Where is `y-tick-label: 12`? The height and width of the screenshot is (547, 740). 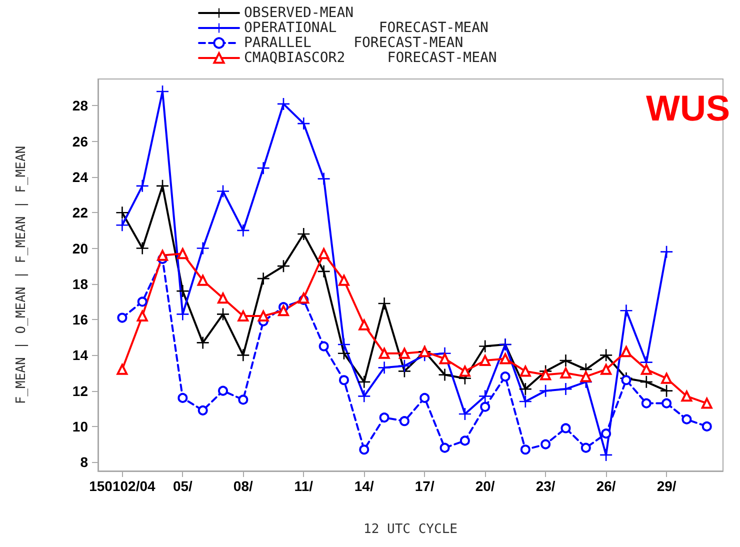
y-tick-label: 12 is located at coordinates (80, 390).